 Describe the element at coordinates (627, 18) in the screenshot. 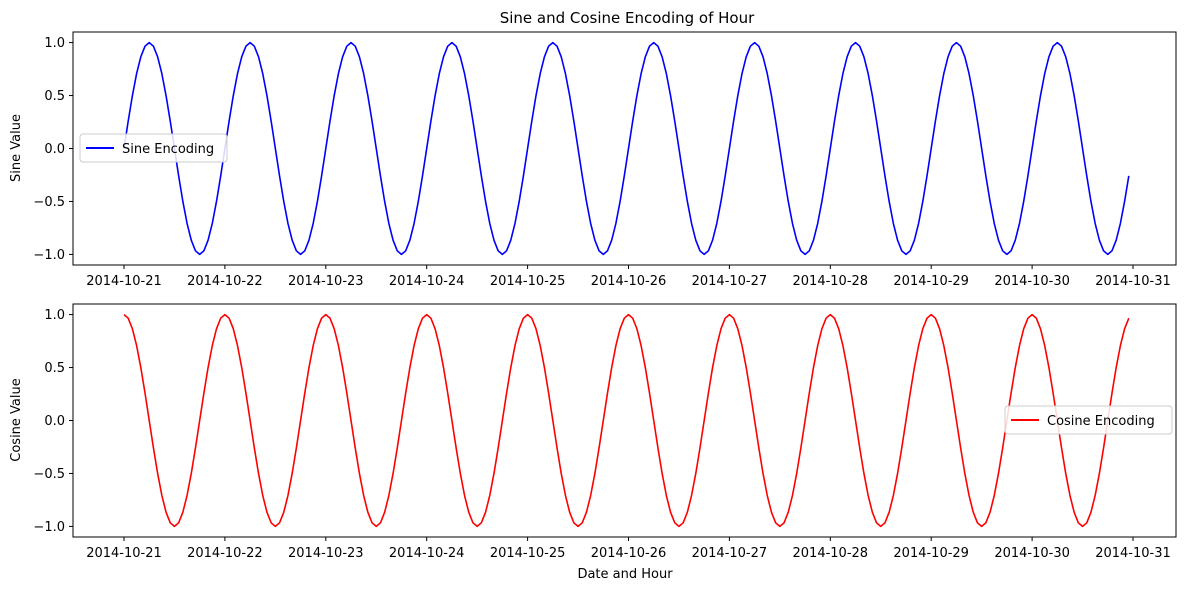

I see `chart-title: Sine and Cosine Encoding of Hour` at that location.